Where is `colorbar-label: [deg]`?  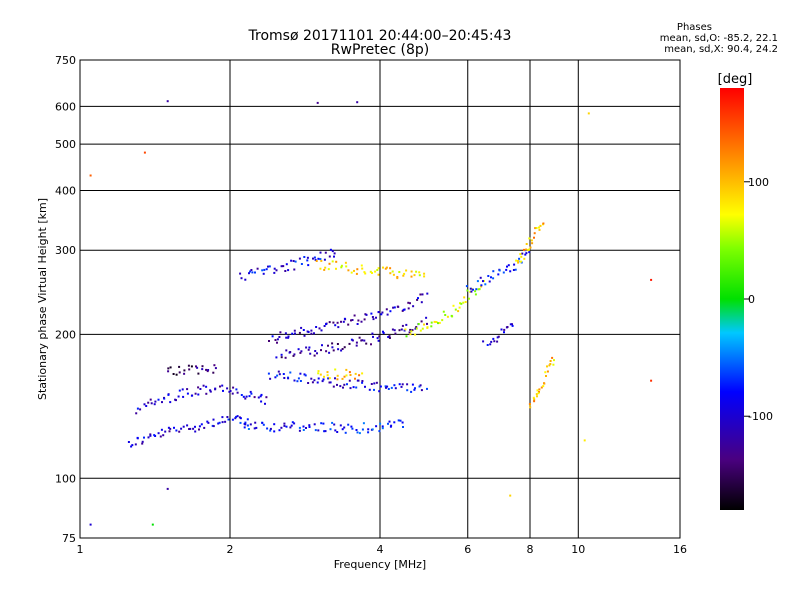 colorbar-label: [deg] is located at coordinates (735, 79).